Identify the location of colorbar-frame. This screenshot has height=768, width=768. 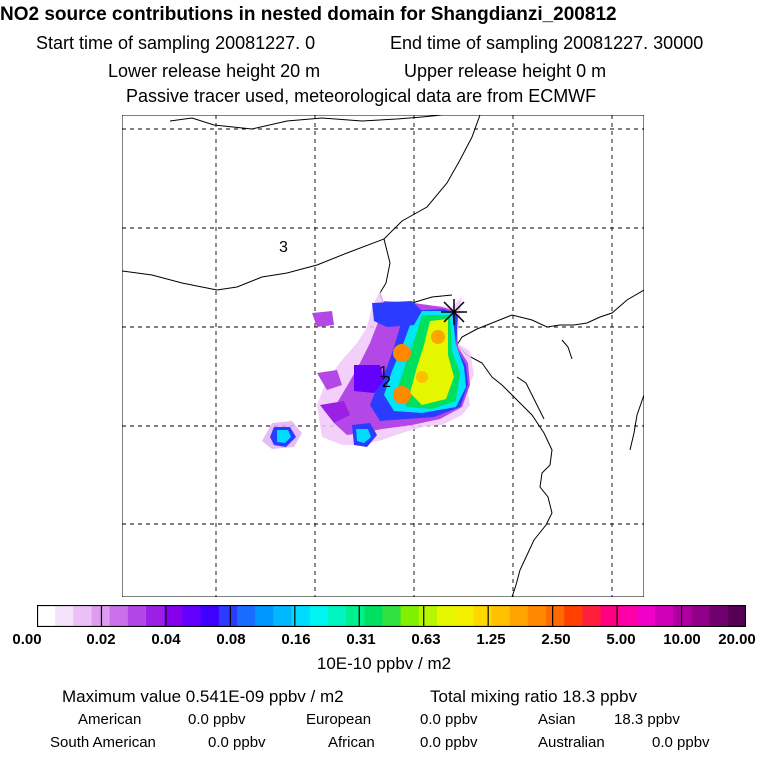
(391, 616).